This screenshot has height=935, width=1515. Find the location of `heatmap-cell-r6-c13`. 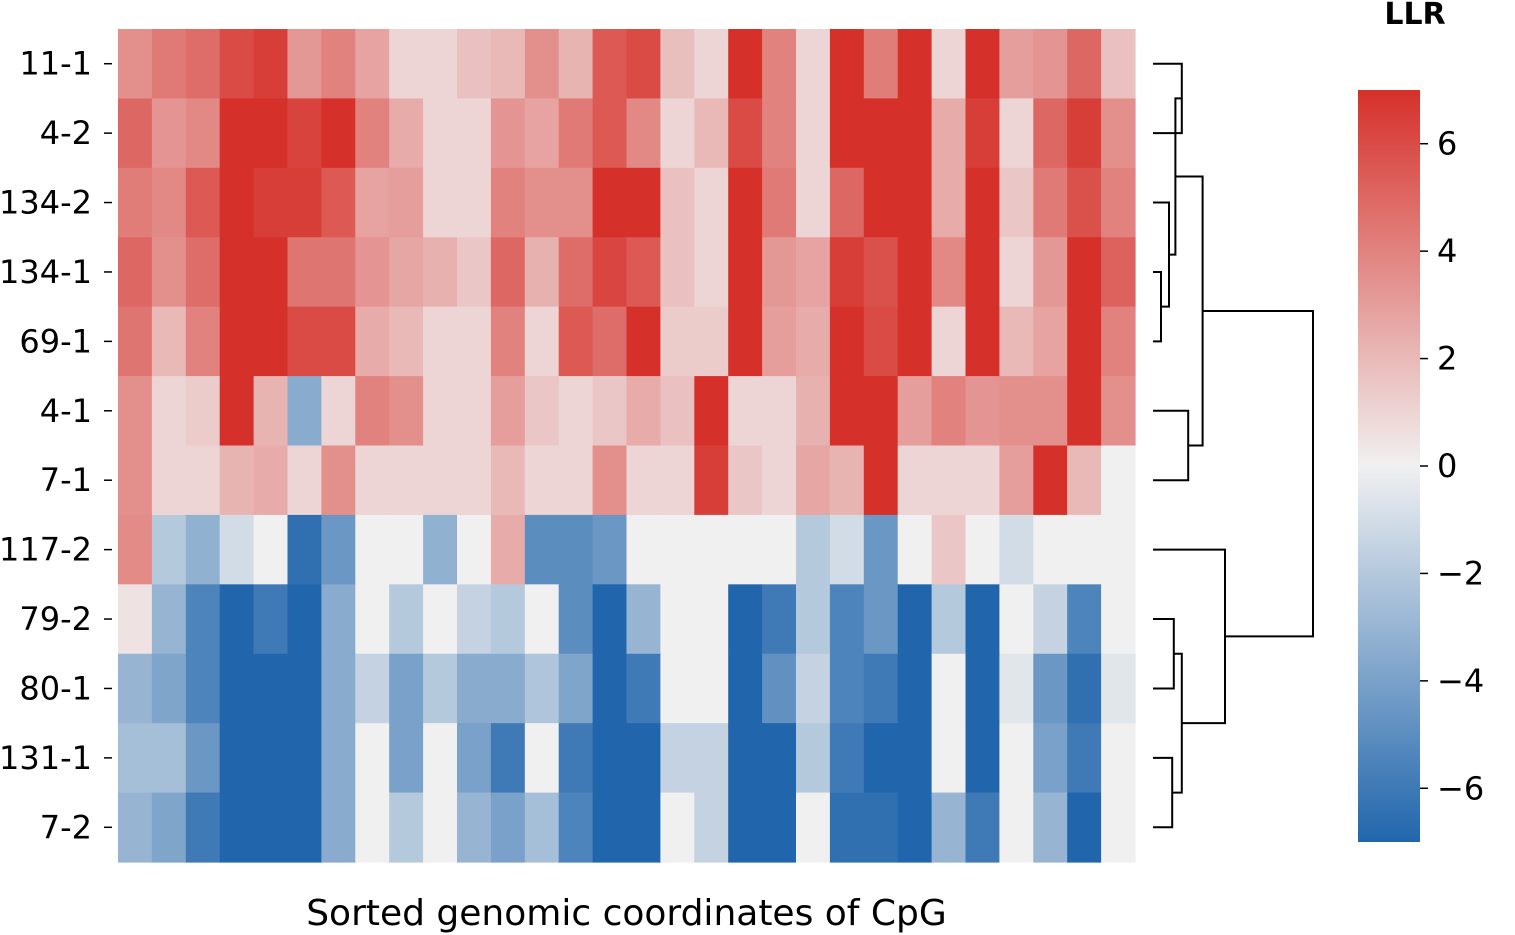

heatmap-cell-r6-c13 is located at coordinates (576, 480).